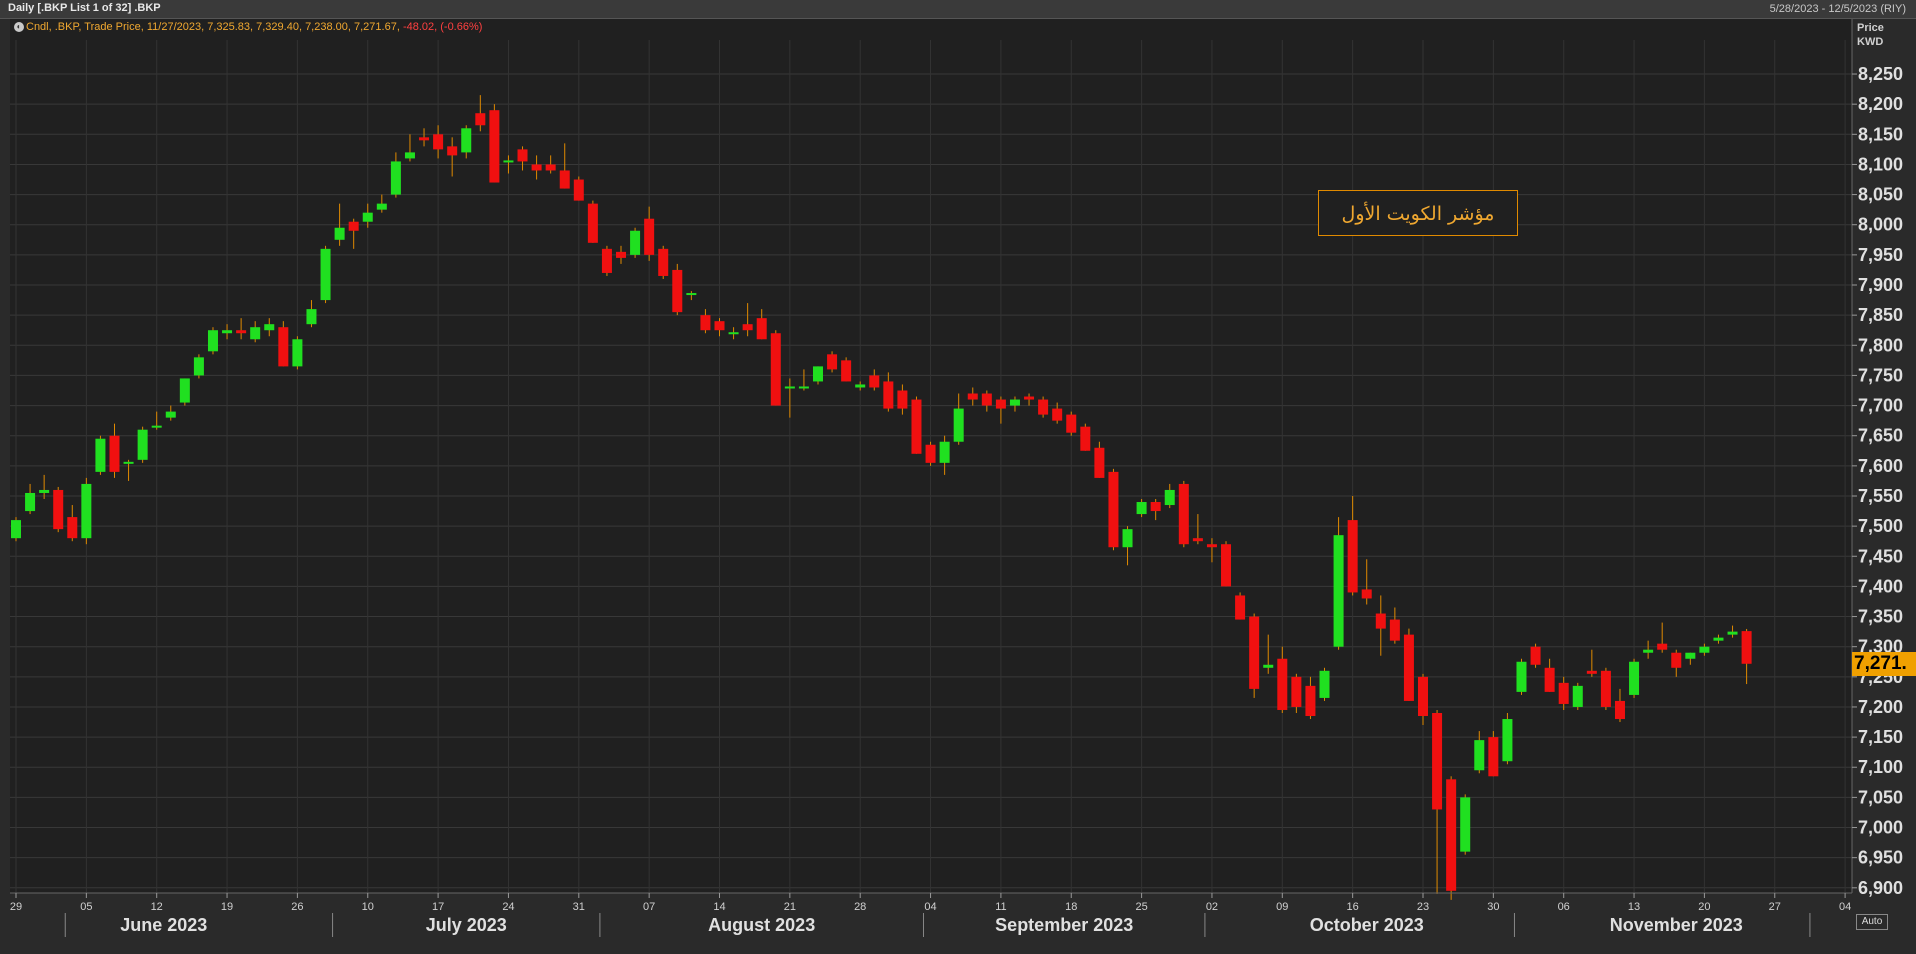 Image resolution: width=1916 pixels, height=954 pixels. Describe the element at coordinates (1418, 213) in the screenshot. I see `chart-annotation: مؤشر الكويت الأول` at that location.